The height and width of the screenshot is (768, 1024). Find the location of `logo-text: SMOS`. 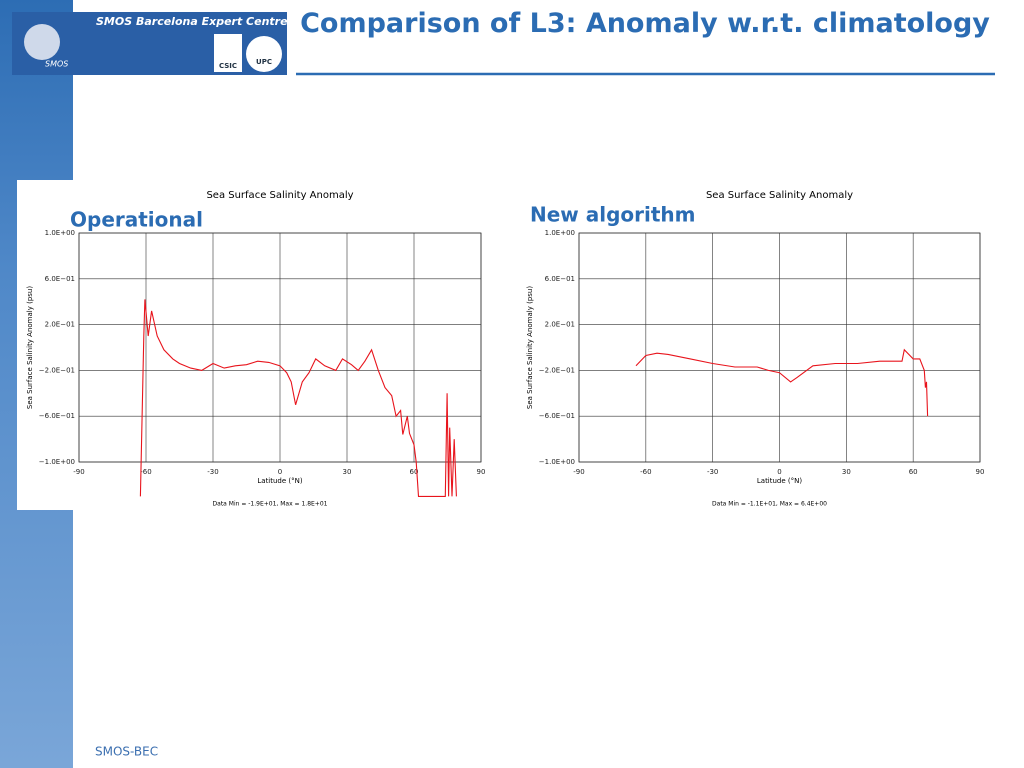

logo-text: SMOS is located at coordinates (56, 64).